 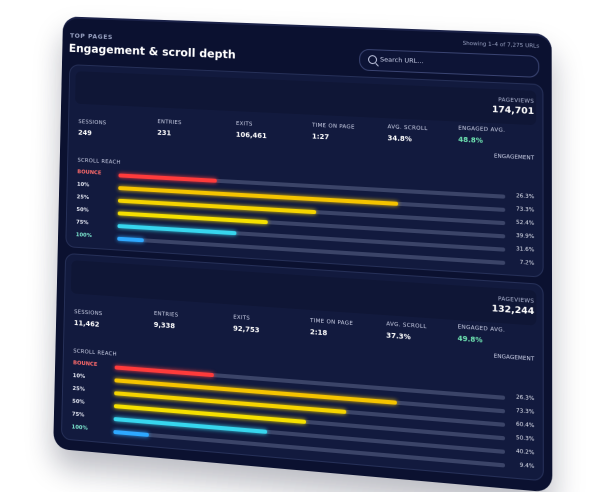 I want to click on exits-value: 92,753, so click(x=246, y=330).